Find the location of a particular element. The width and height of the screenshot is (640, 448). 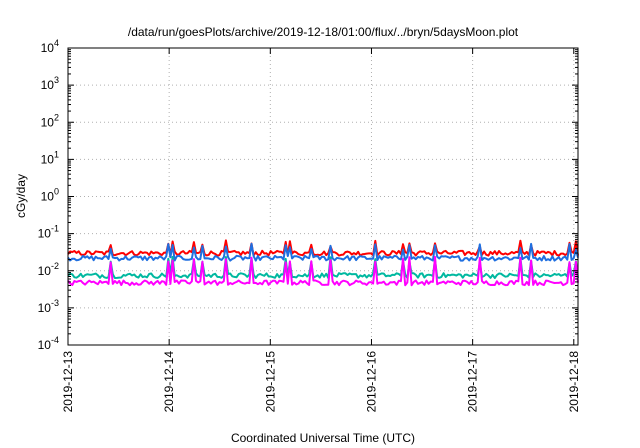

x-tick-label: 2019-12-16 is located at coordinates (371, 382).